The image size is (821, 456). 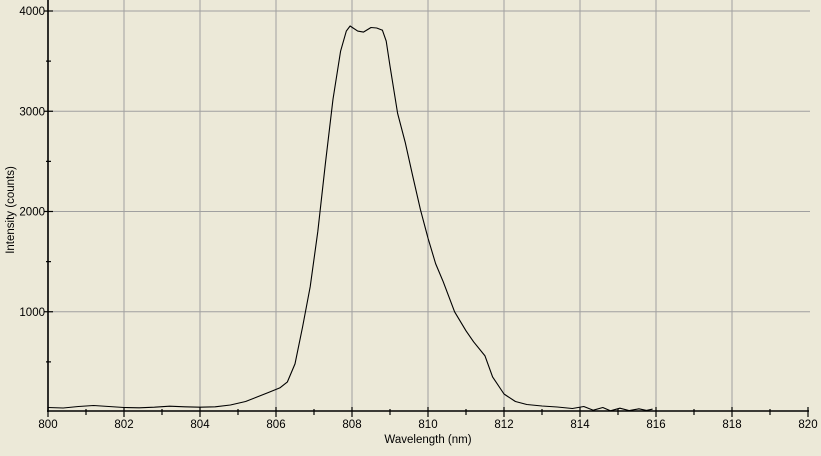 I want to click on y-tick-label: 1000, so click(x=32, y=313).